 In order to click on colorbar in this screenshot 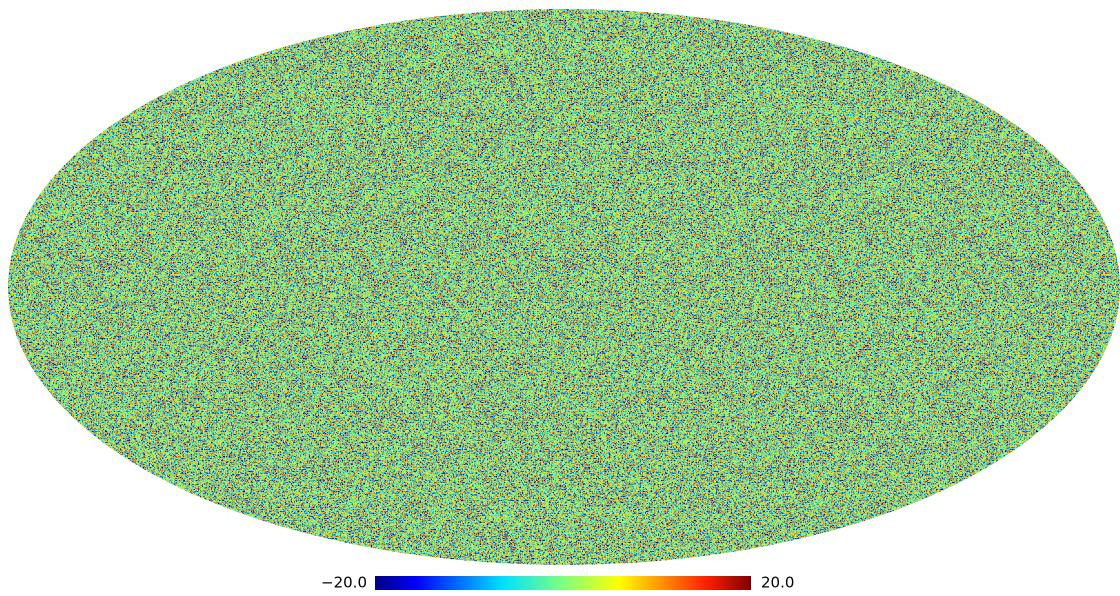, I will do `click(563, 583)`.